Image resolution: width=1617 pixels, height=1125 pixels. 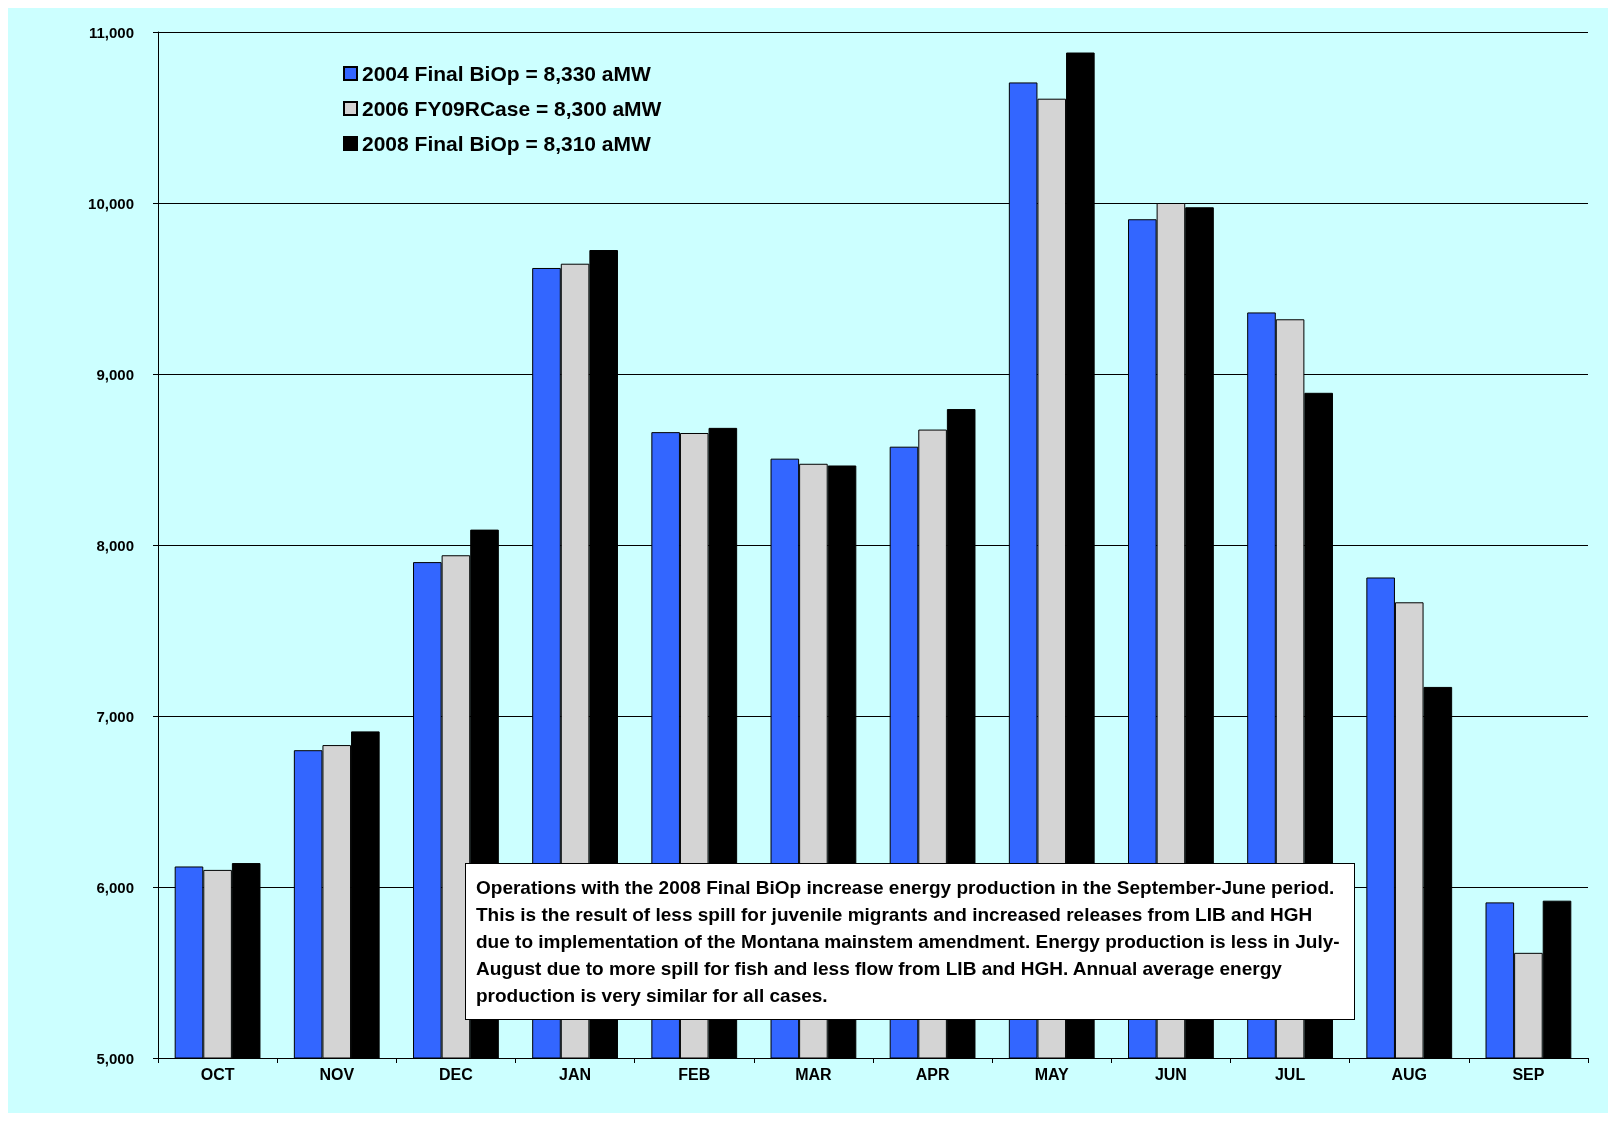 I want to click on x-tick-label: JAN, so click(x=575, y=1074).